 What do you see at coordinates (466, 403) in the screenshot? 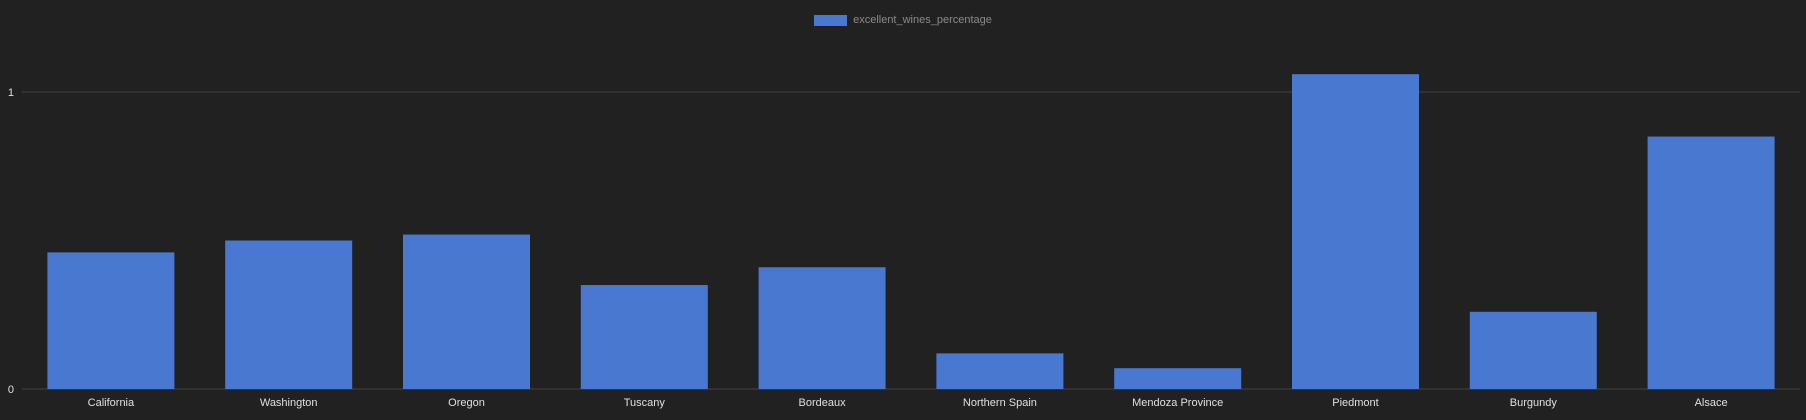
I see `x-tick-label: Oregon` at bounding box center [466, 403].